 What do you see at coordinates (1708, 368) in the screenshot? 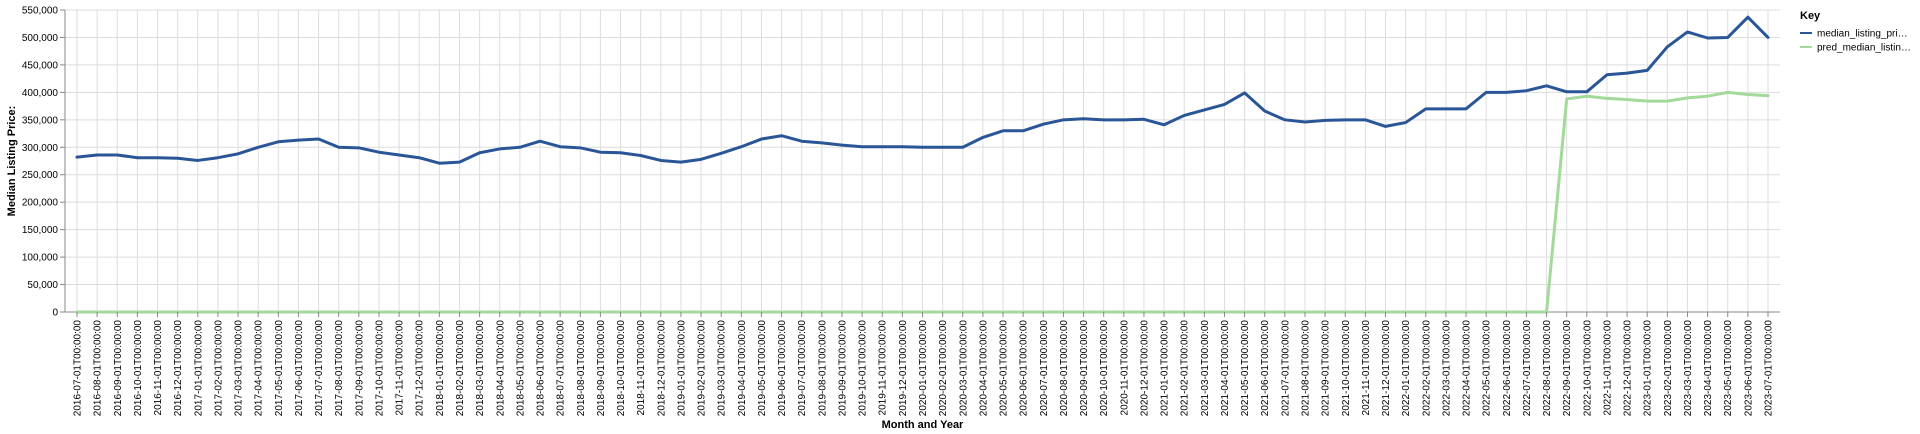
I see `x-tick-label: 2023-04-01T00:00:00` at bounding box center [1708, 368].